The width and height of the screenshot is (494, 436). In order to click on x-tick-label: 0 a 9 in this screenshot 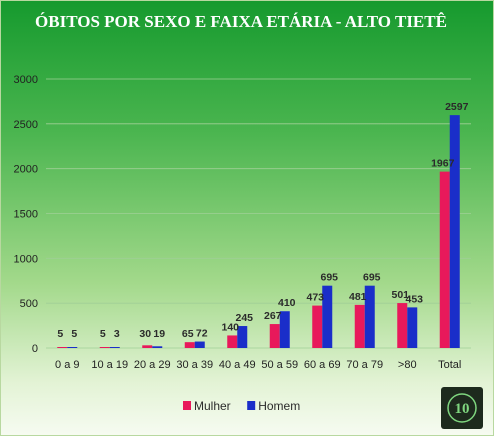, I will do `click(67, 365)`.